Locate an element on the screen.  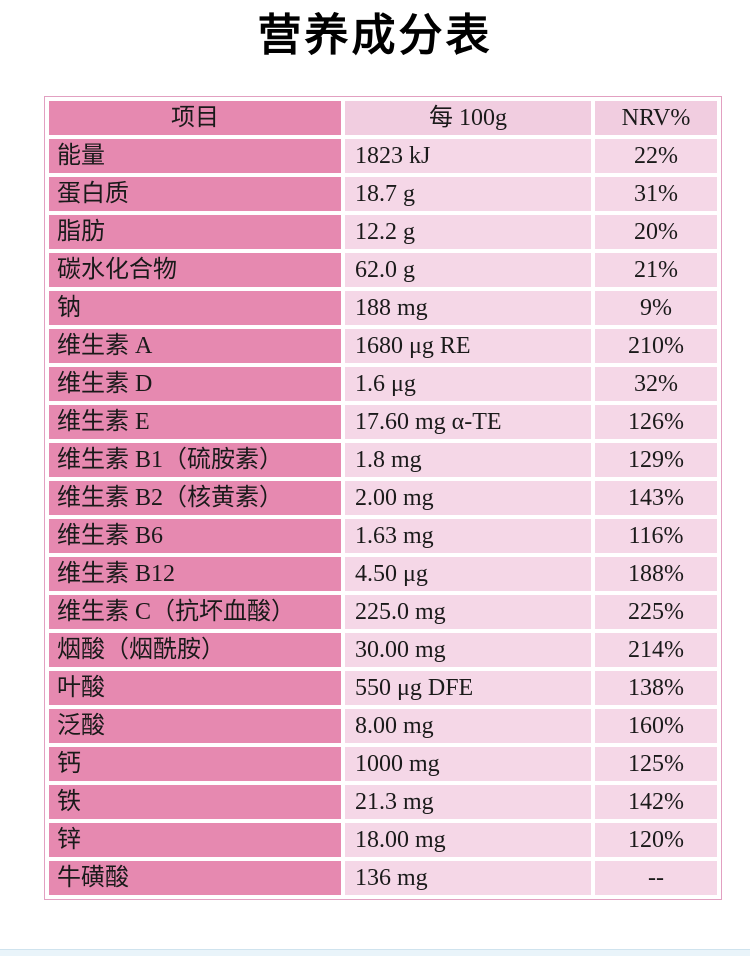
nrv-cell: 225% is located at coordinates (656, 612).